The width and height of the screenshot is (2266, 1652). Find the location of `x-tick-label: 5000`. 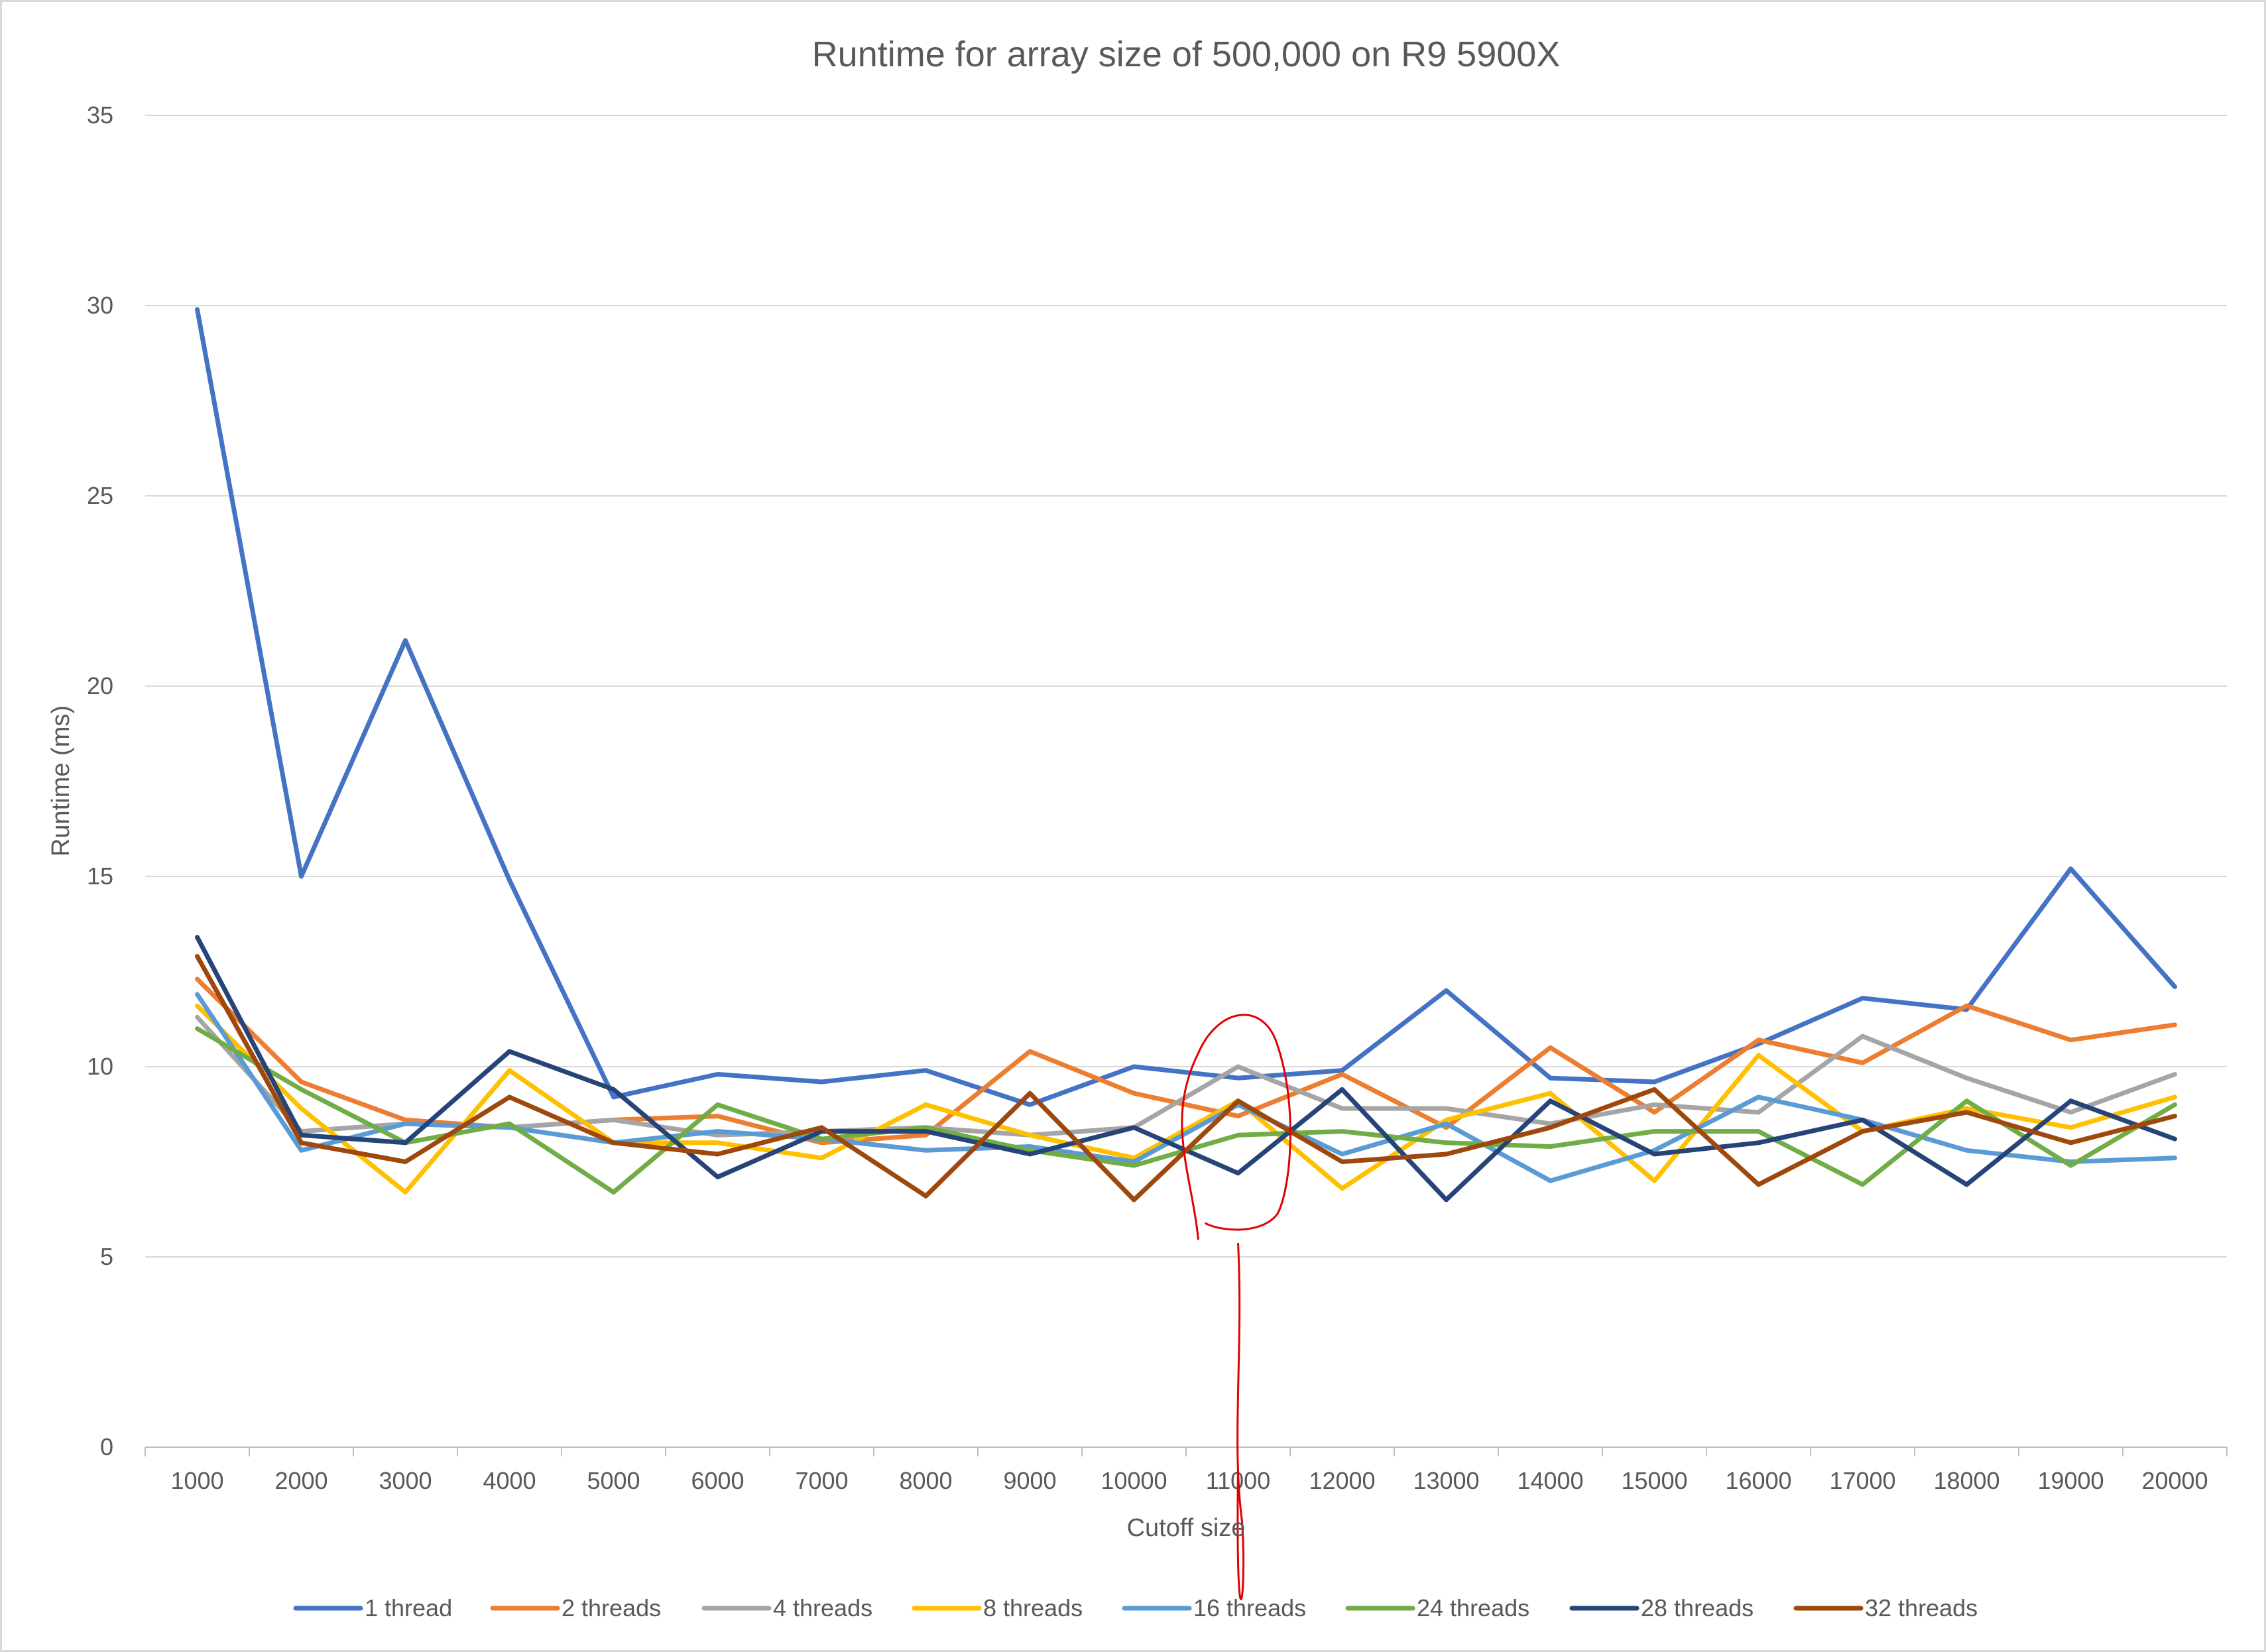

x-tick-label: 5000 is located at coordinates (613, 1480).